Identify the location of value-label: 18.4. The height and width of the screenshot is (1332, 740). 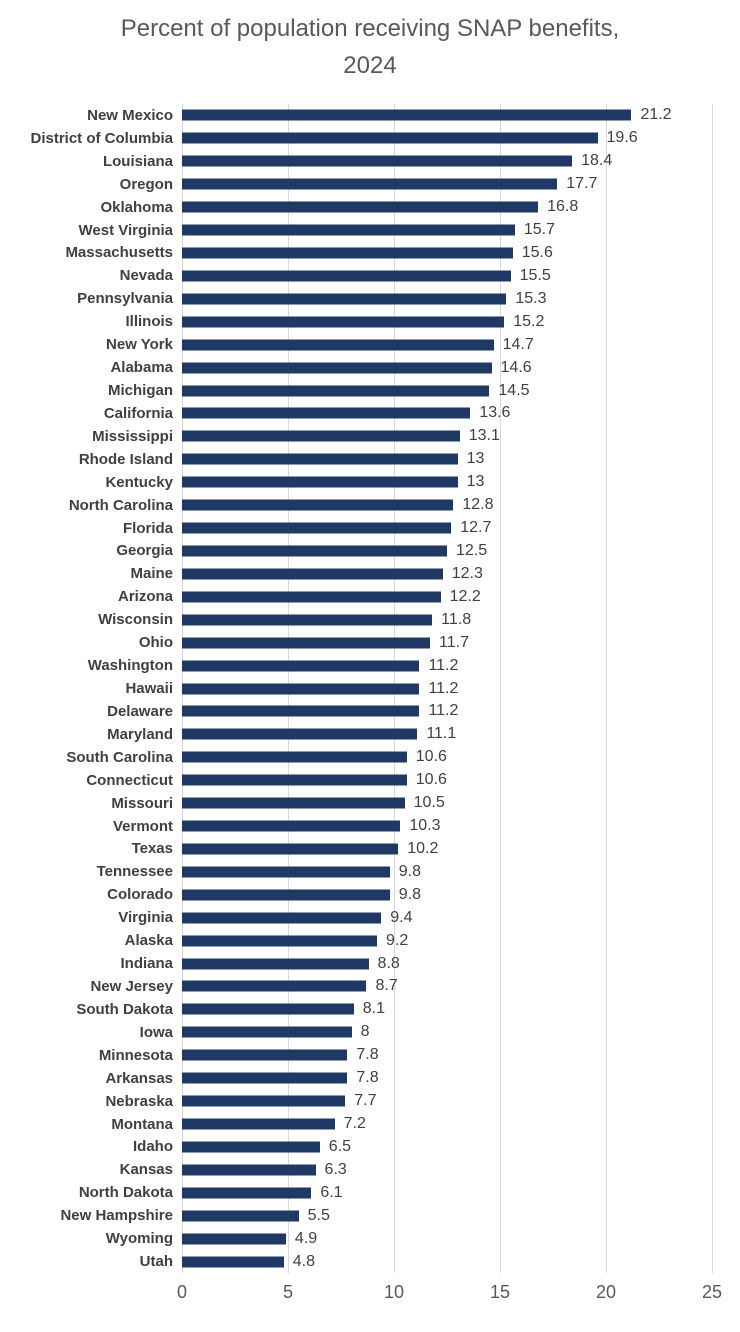
(597, 161).